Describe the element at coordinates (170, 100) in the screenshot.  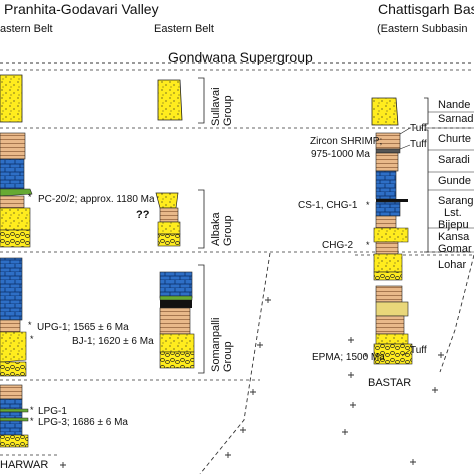
I see `sullavai-sandstone` at that location.